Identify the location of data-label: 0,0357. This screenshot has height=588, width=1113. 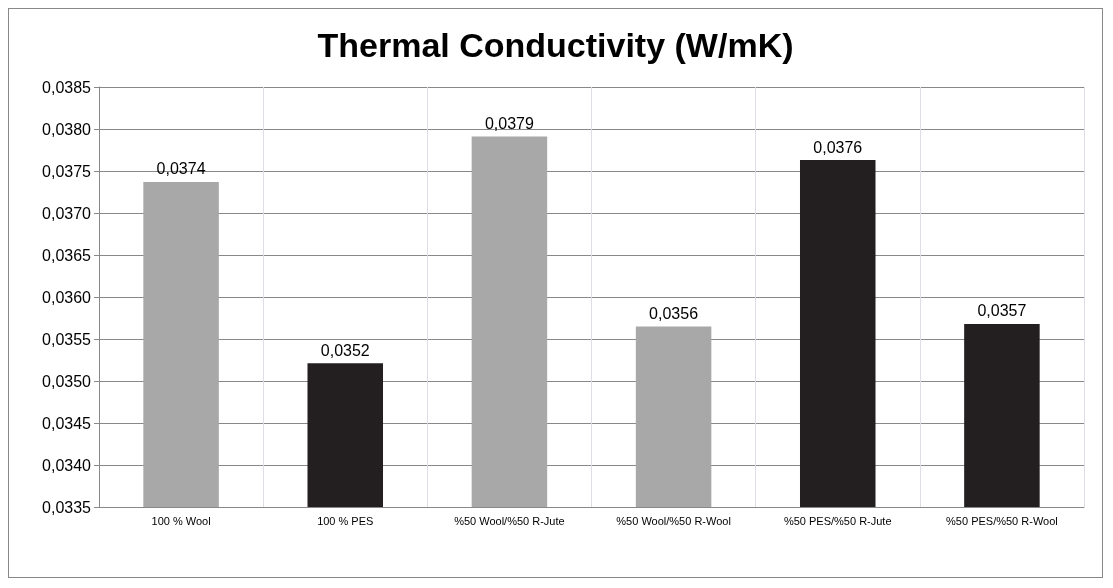
(1002, 311).